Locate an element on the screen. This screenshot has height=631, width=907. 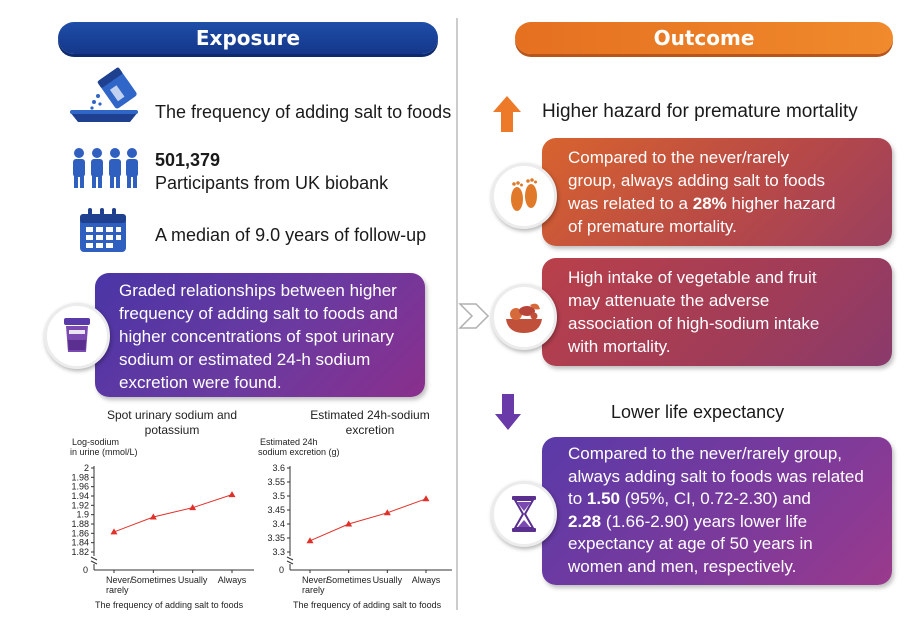
y-tick-label: 3.6 is located at coordinates (278, 468).